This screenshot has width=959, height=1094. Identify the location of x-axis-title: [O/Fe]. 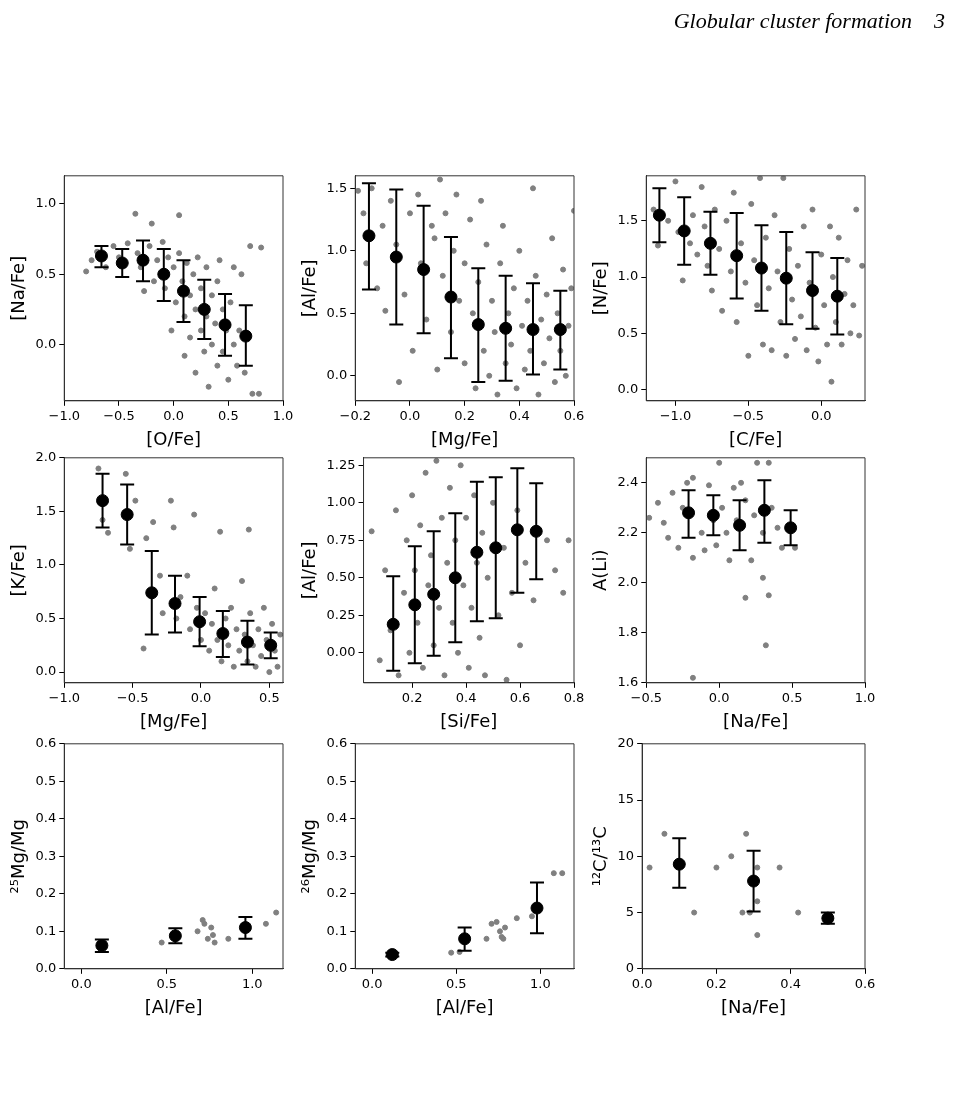
(173, 438).